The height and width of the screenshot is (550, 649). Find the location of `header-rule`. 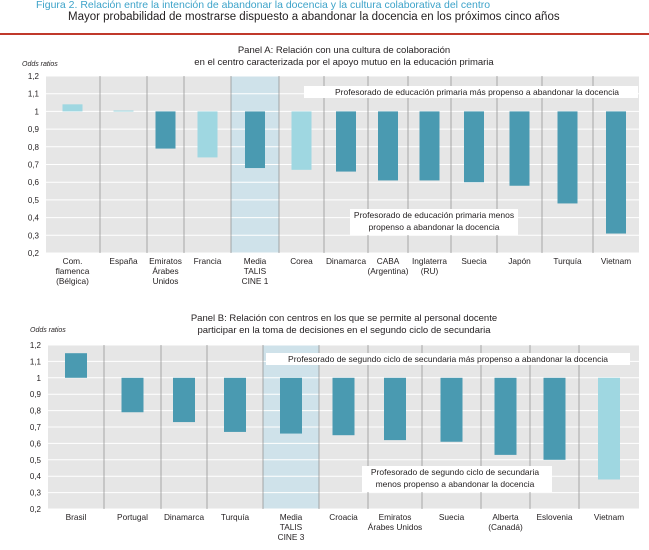

header-rule is located at coordinates (324, 34).